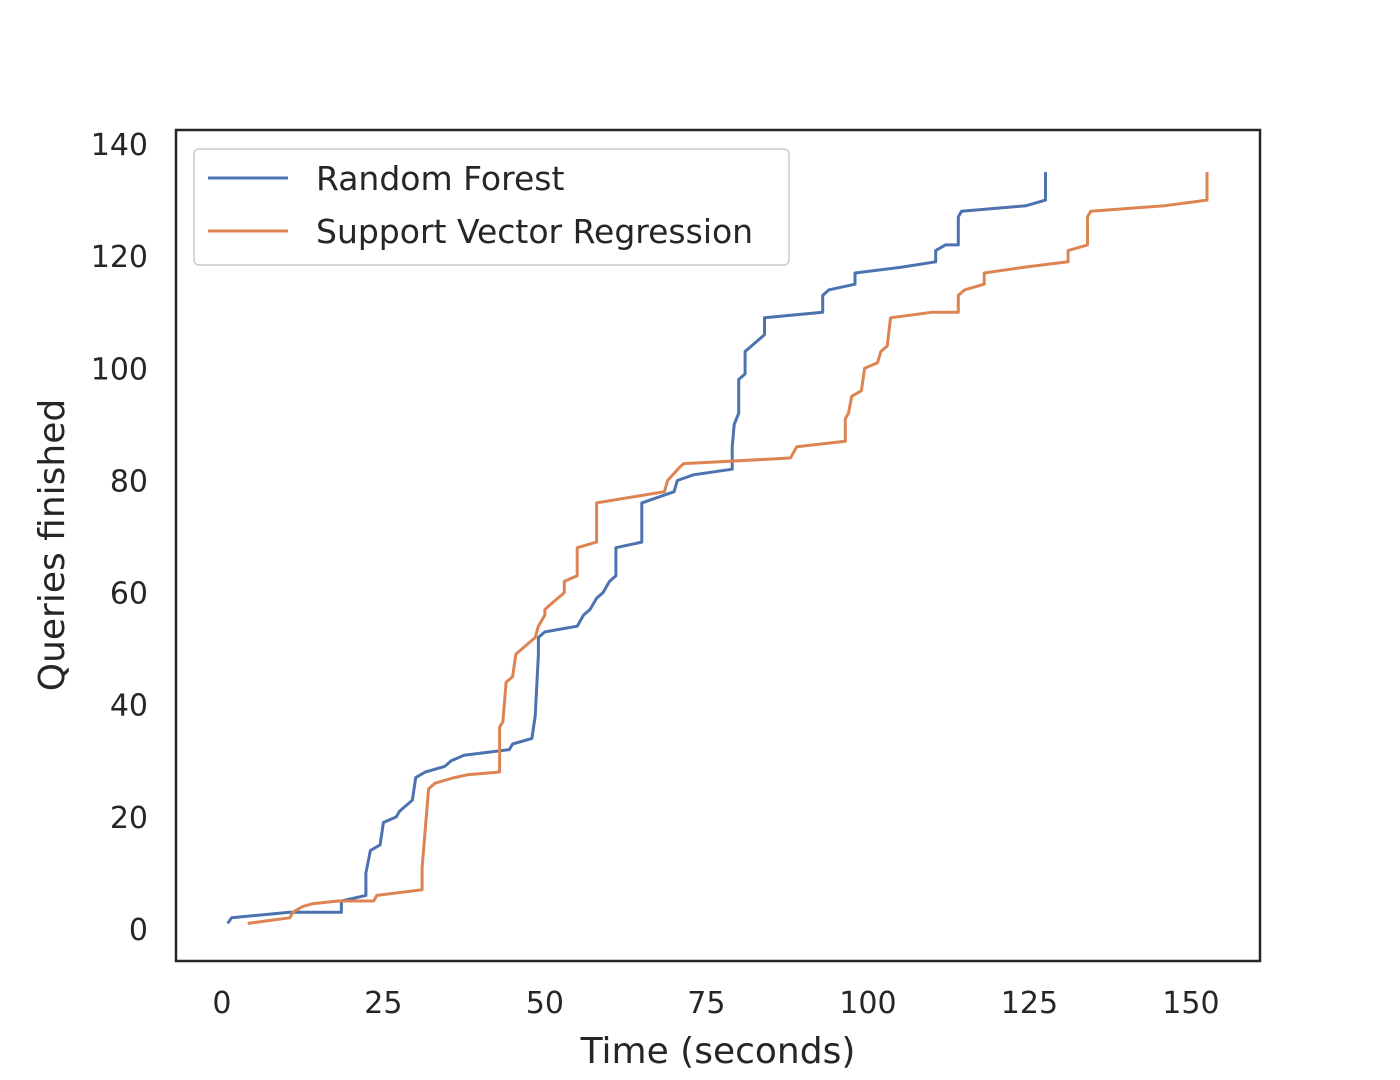 The image size is (1400, 1080). I want to click on x-tick-label: 25, so click(383, 1003).